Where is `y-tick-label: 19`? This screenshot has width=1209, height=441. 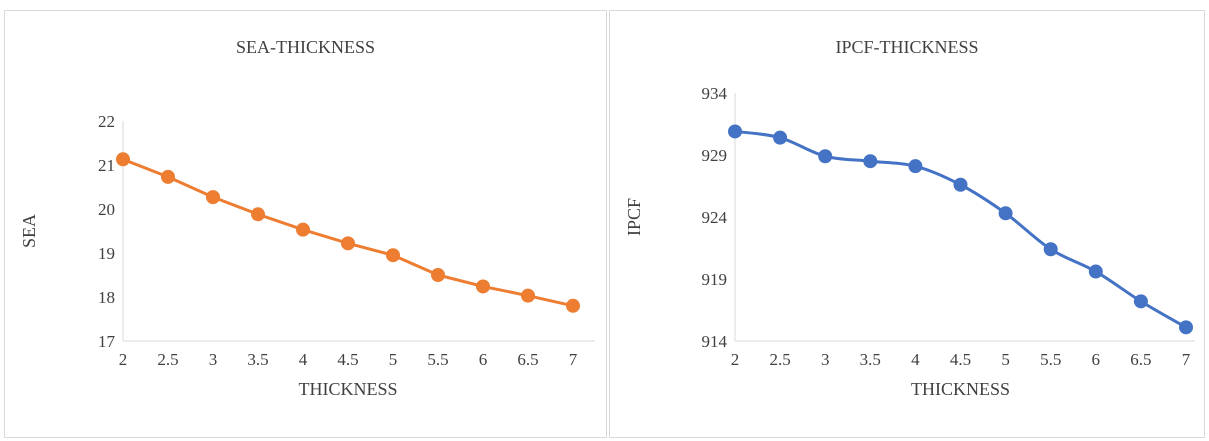
y-tick-label: 19 is located at coordinates (106, 253).